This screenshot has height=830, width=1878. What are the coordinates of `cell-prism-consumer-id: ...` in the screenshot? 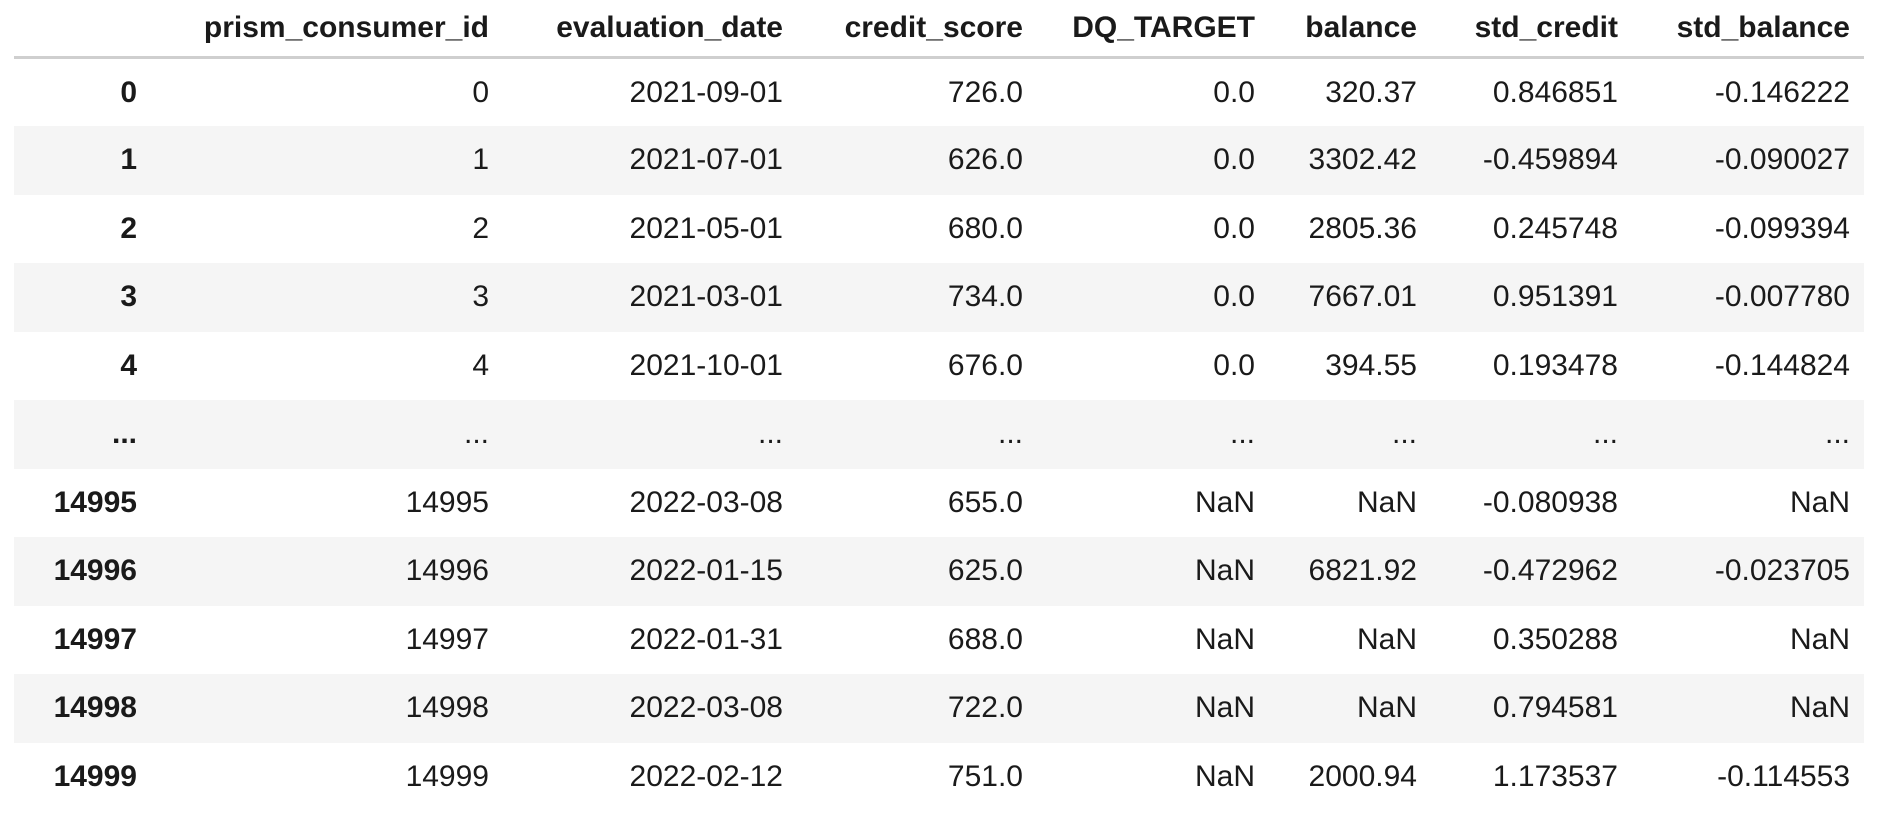 It's located at (476, 434).